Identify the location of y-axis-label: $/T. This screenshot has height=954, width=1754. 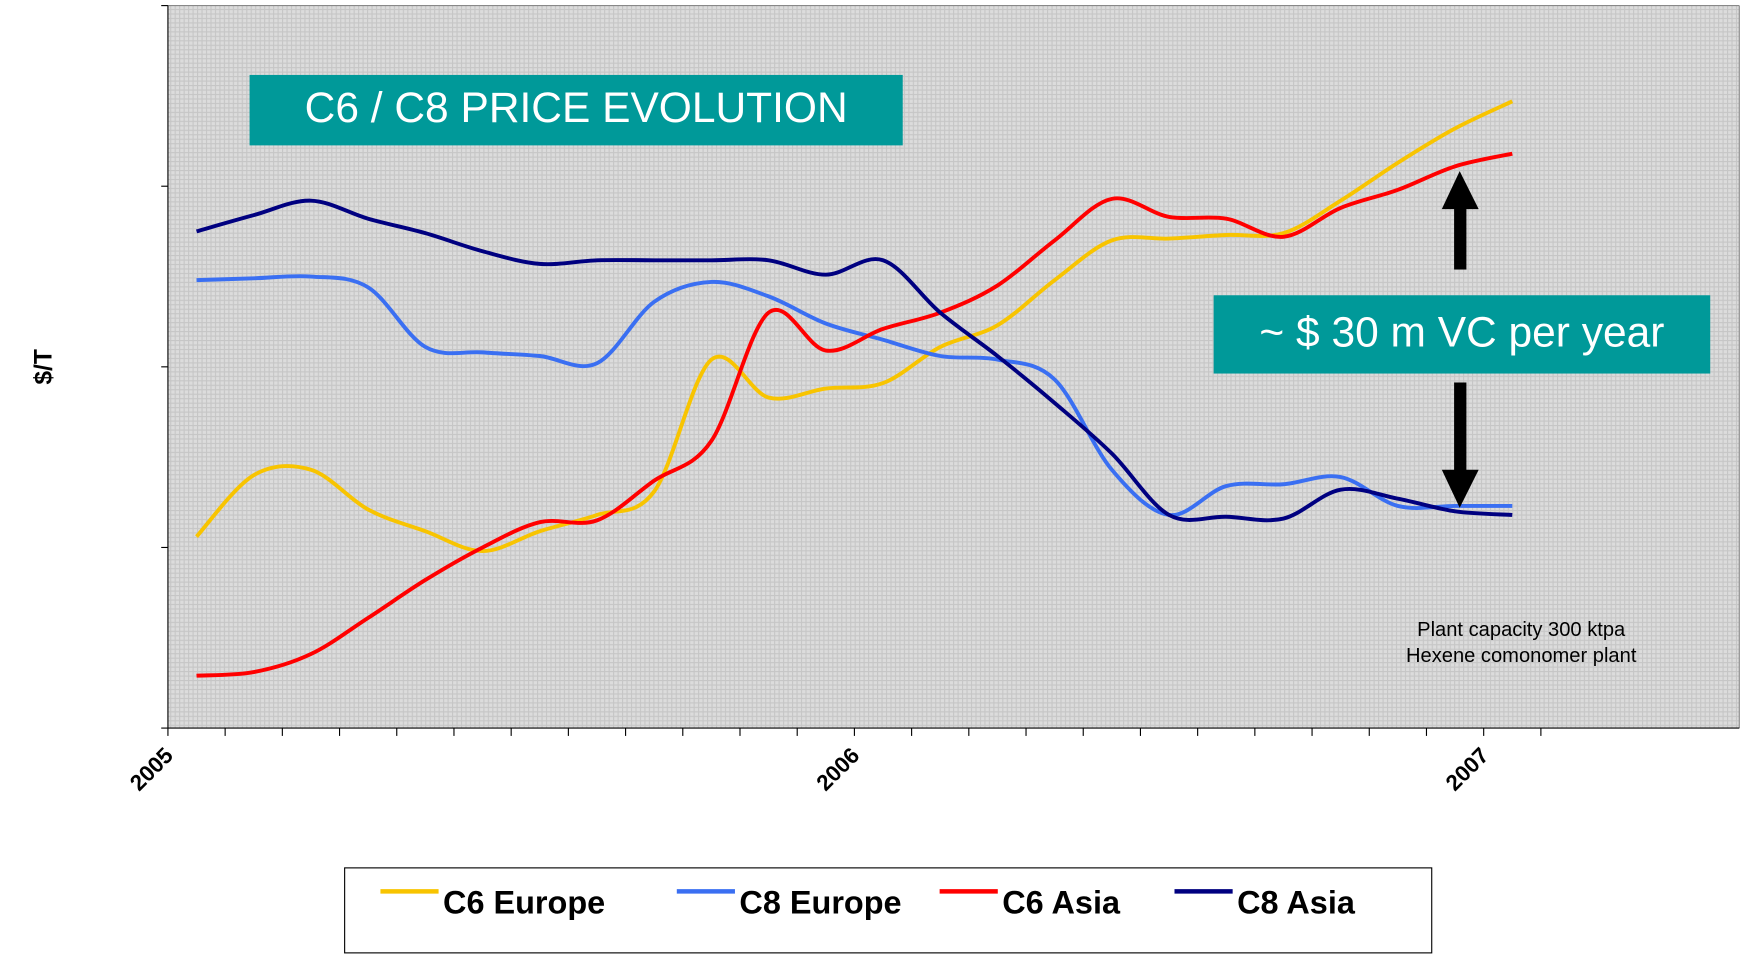
(43, 367).